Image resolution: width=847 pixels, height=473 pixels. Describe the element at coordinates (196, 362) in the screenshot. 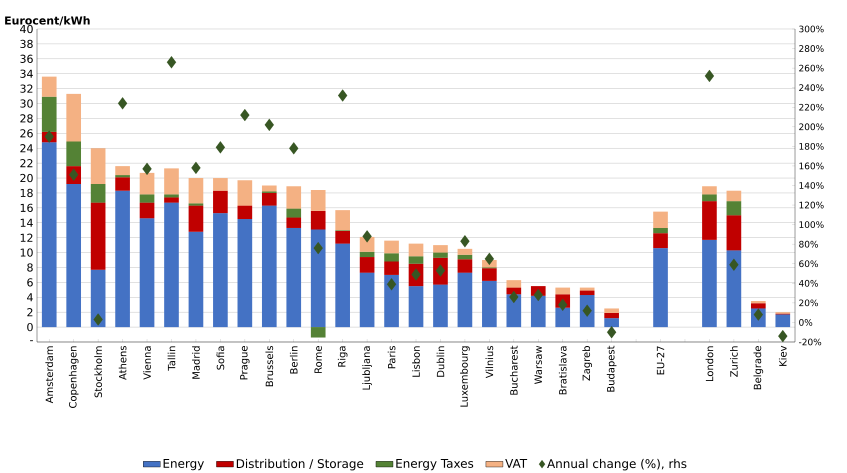

I see `x-tick-label: Madrid` at that location.